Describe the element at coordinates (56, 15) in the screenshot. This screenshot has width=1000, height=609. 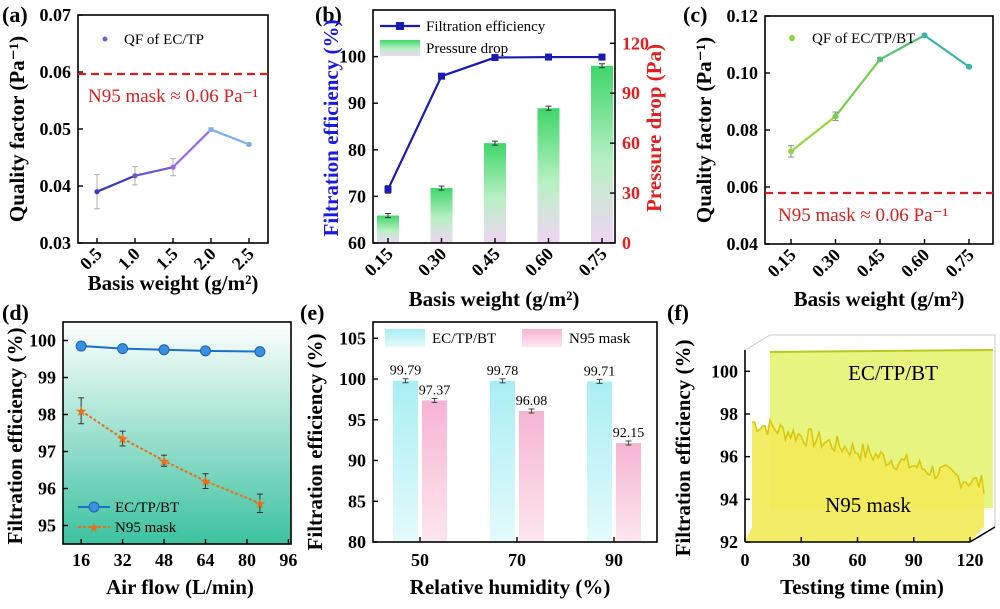
I see `panel-a-ytick-label-4: 0.07` at that location.